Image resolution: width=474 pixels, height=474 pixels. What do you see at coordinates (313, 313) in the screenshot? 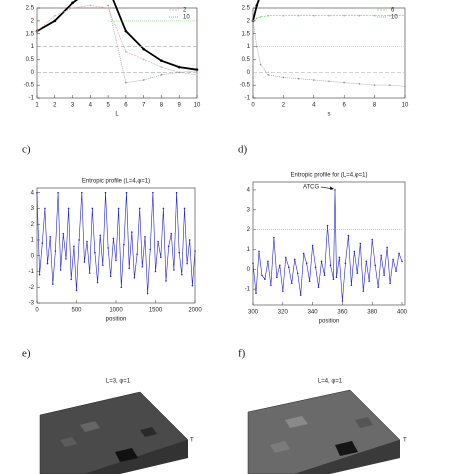
I see `x-tick-label: 340` at bounding box center [313, 313].